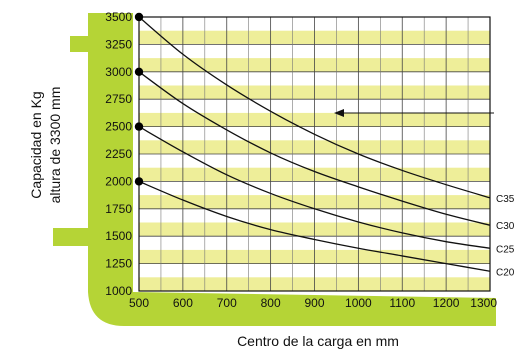 The image size is (532, 352). Describe the element at coordinates (358, 303) in the screenshot. I see `x-tick-label: 1000` at that location.